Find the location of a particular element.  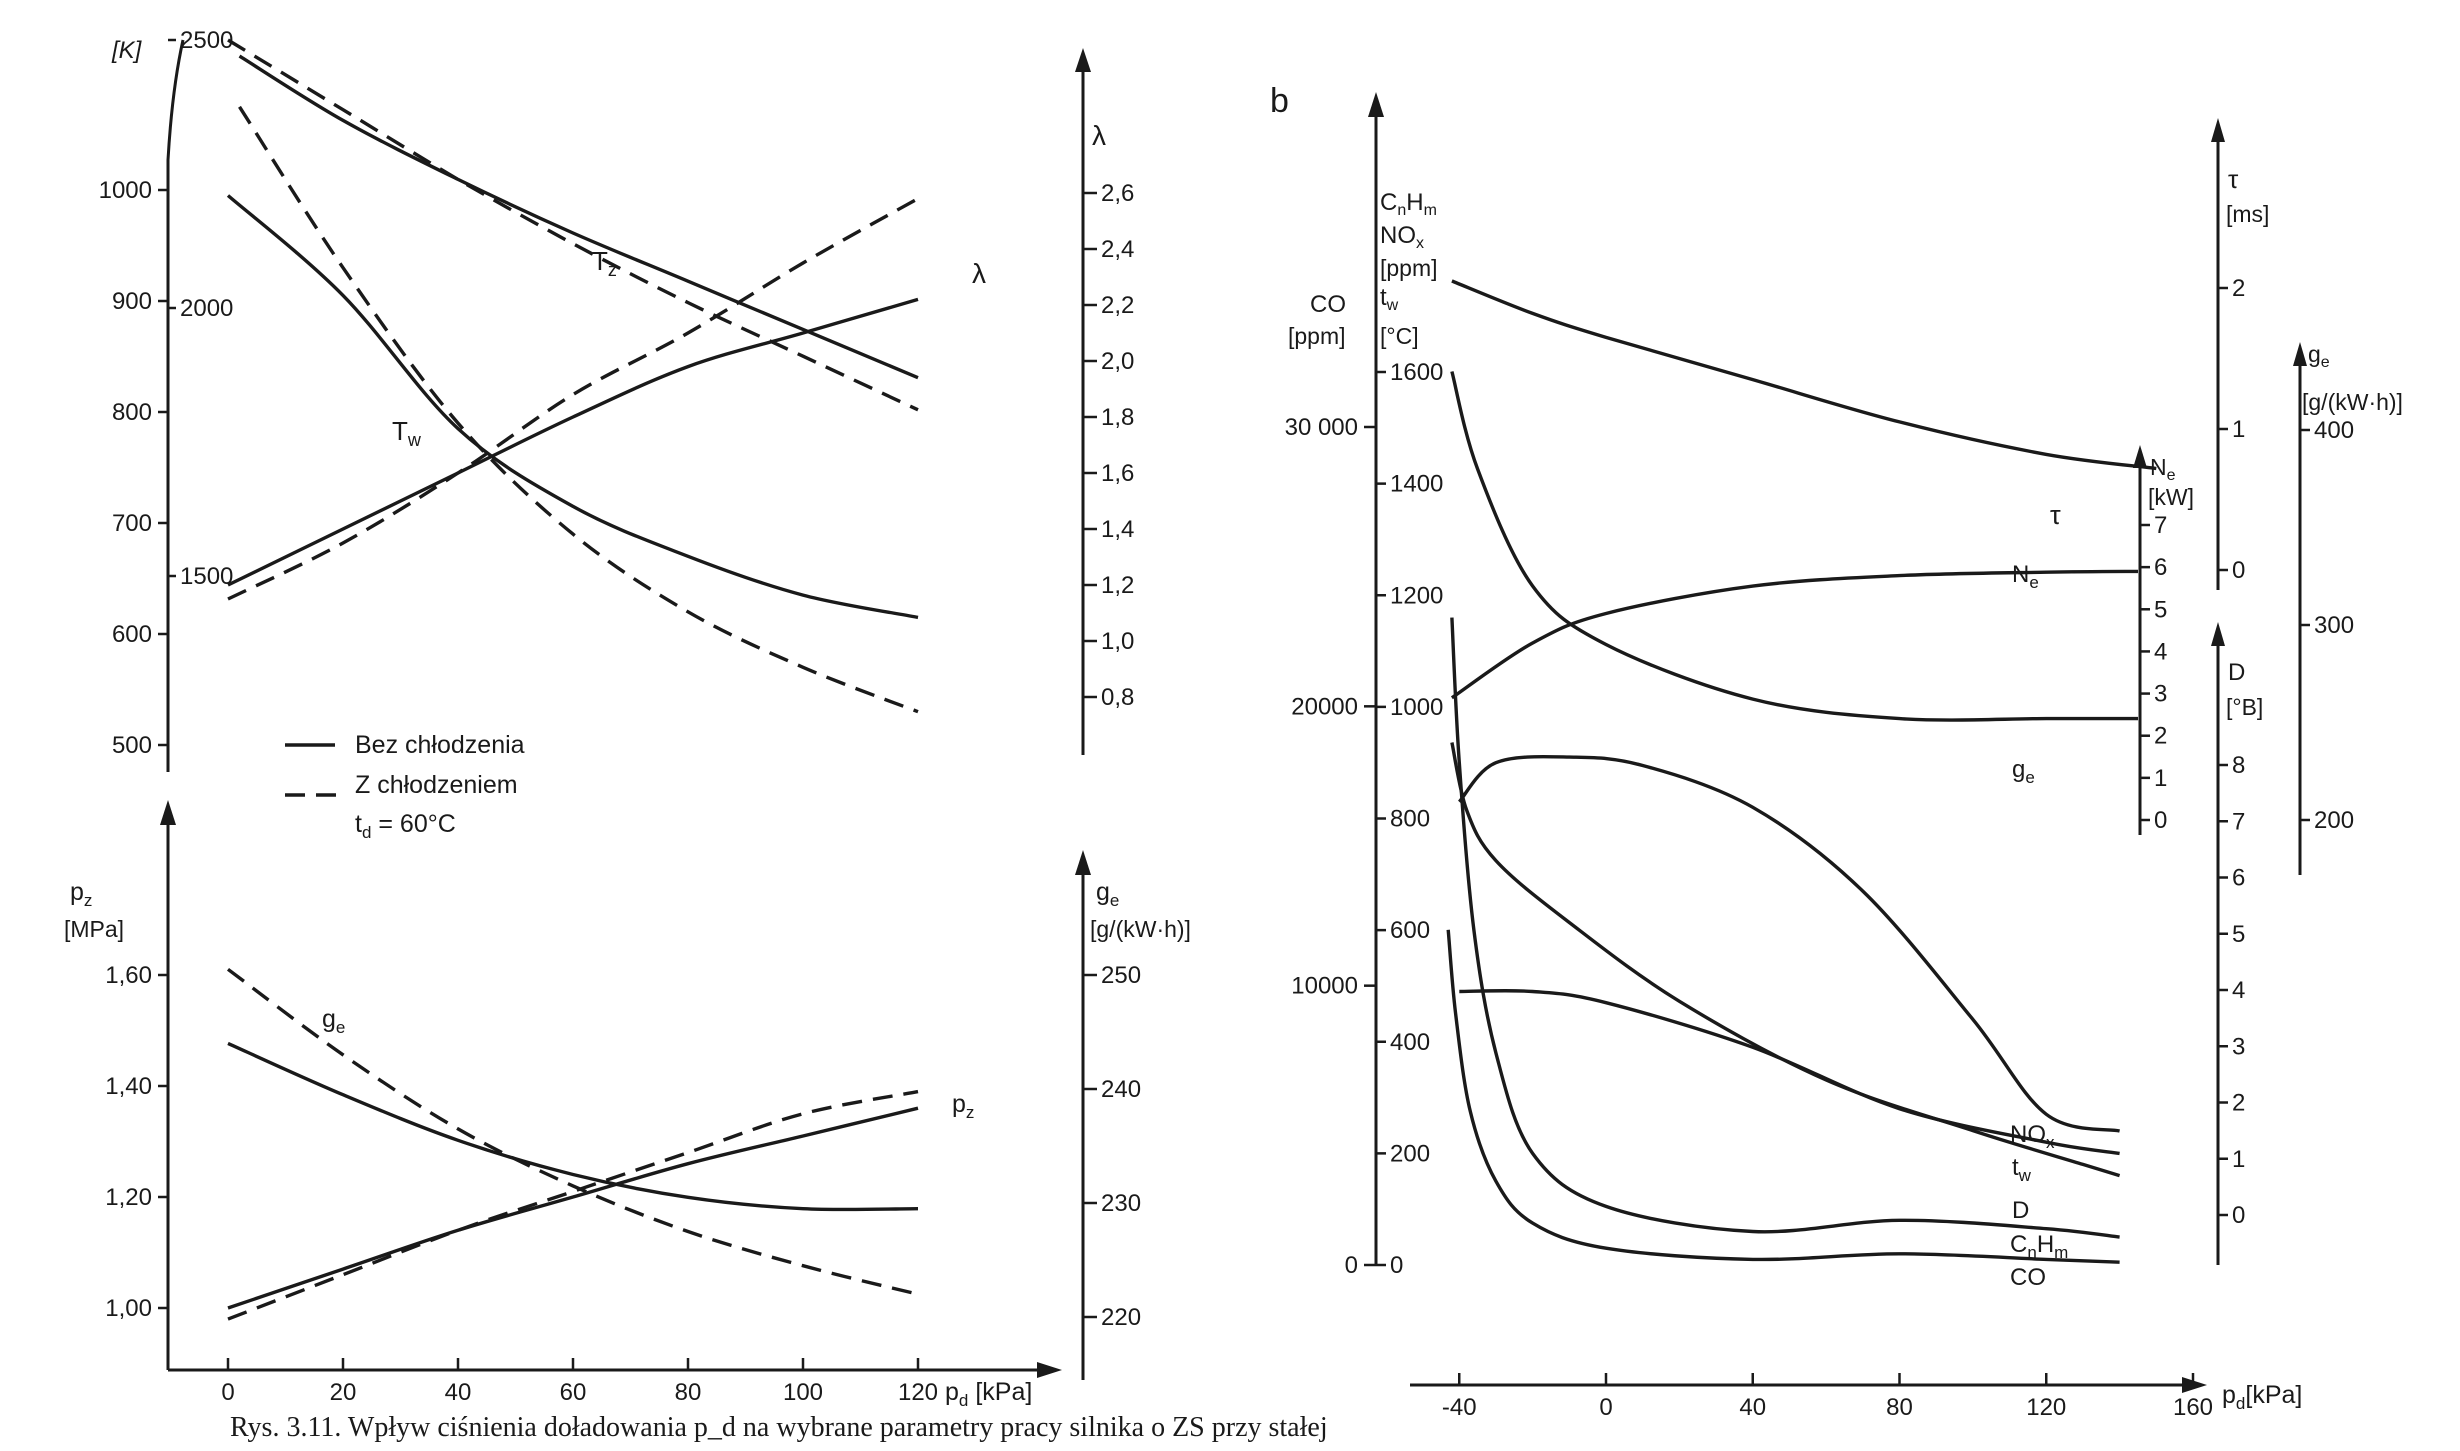

series-b-d is located at coordinates (1785, 960).